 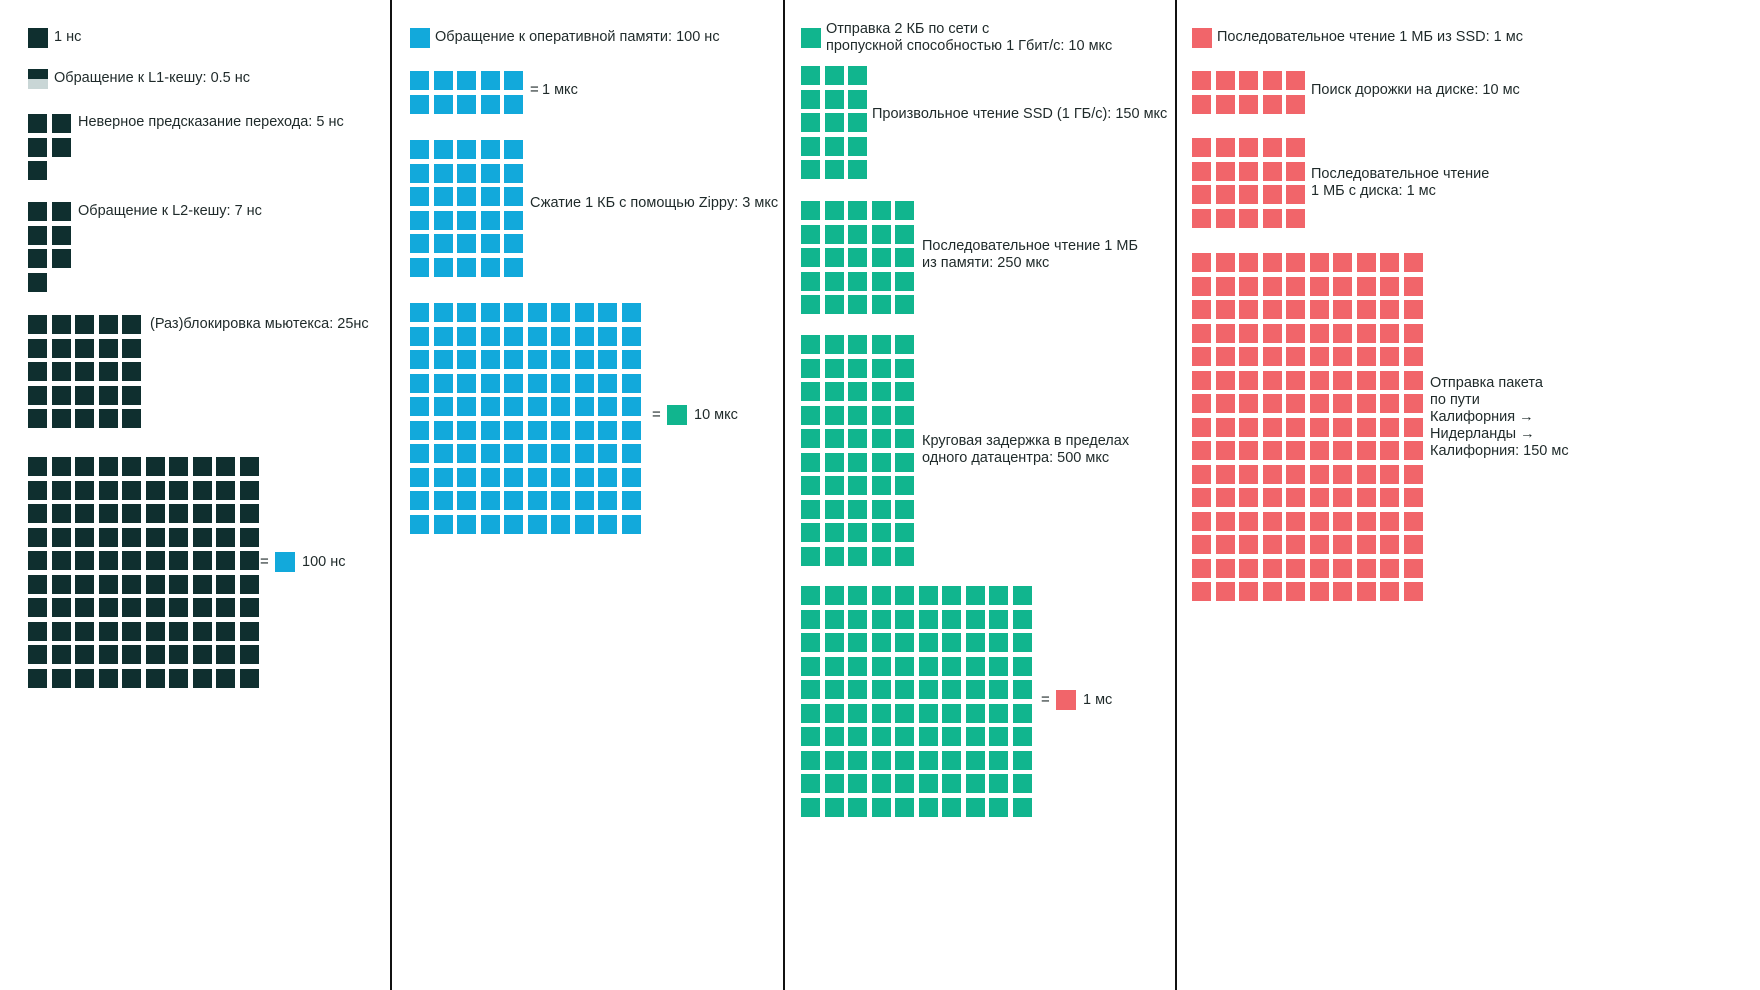 What do you see at coordinates (259, 324) in the screenshot?
I see `mutex-label: (Раз)блокировка мьютекса: 25нс` at bounding box center [259, 324].